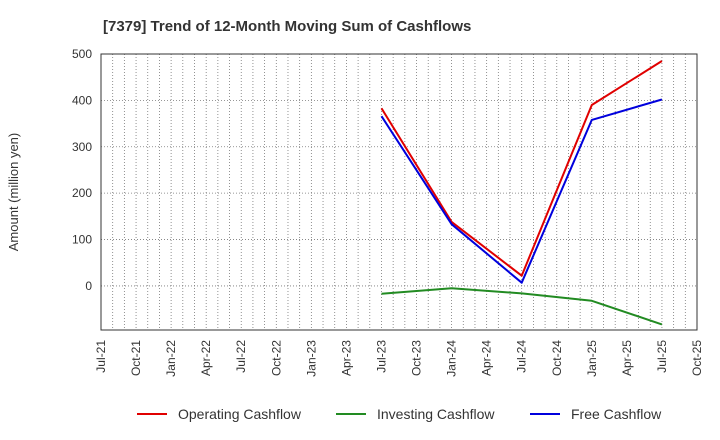 Image resolution: width=720 pixels, height=440 pixels. What do you see at coordinates (13, 192) in the screenshot?
I see `y-axis-label: Amount (million yen)` at bounding box center [13, 192].